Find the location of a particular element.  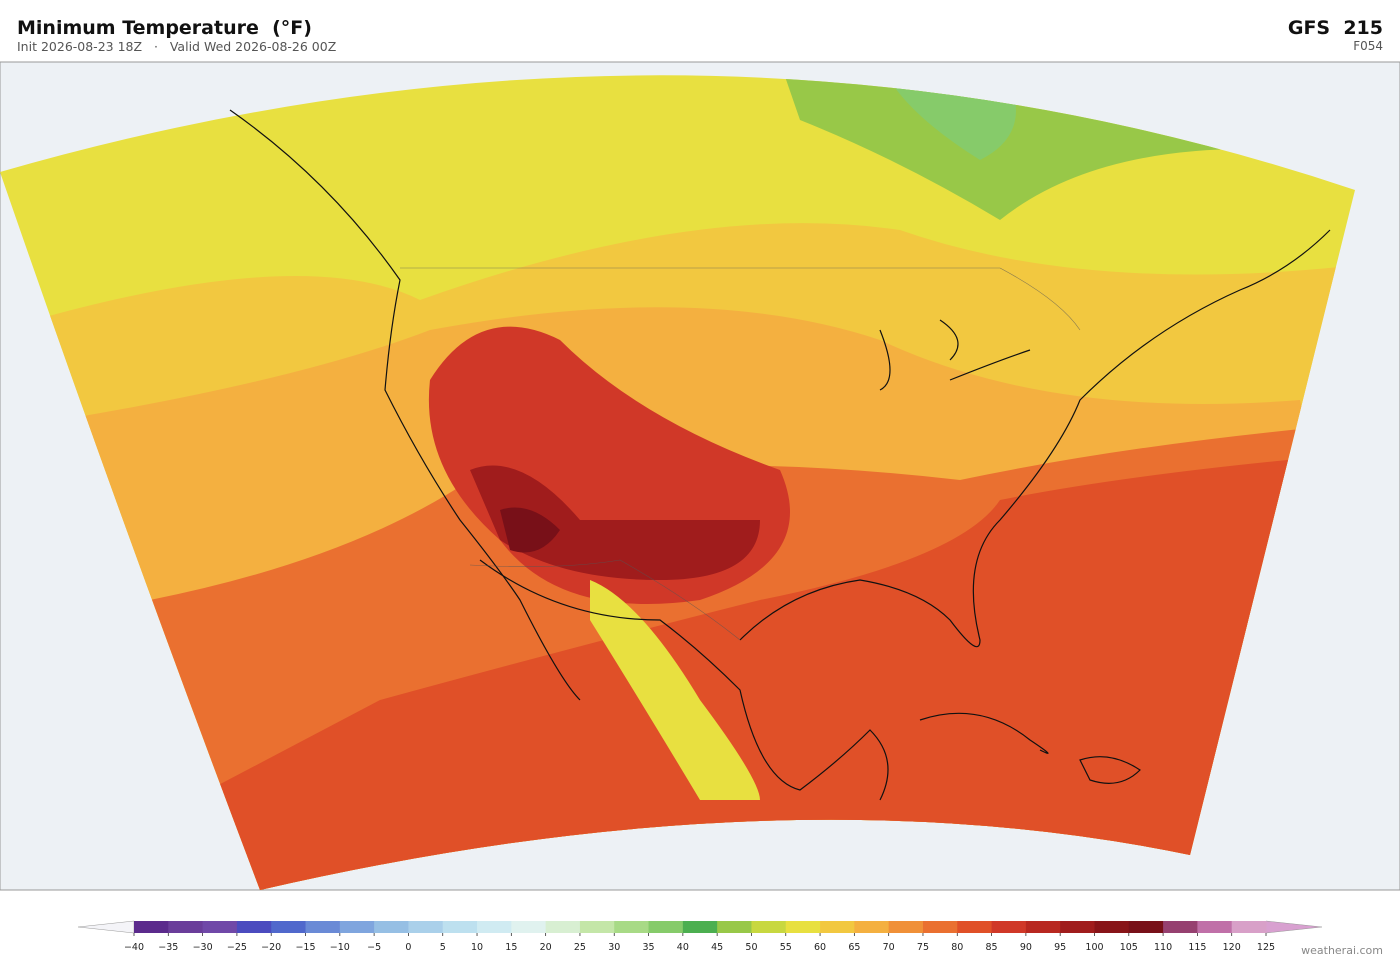

colorbar-tick-label: 70 is located at coordinates (889, 947).